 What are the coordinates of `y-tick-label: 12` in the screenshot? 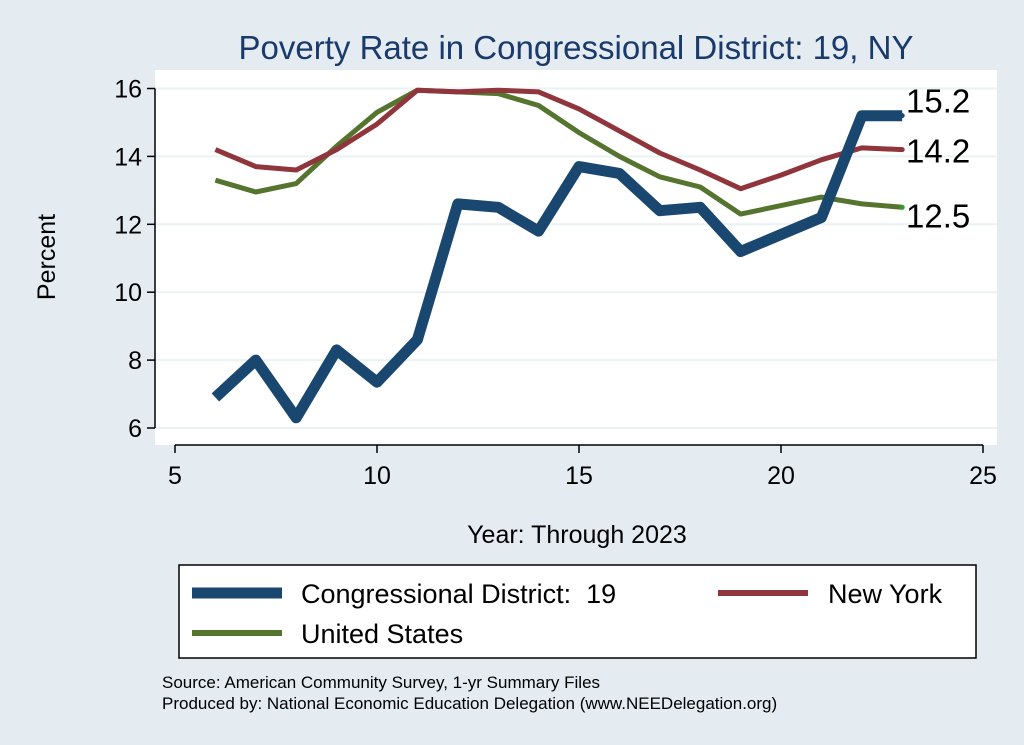 It's located at (128, 225).